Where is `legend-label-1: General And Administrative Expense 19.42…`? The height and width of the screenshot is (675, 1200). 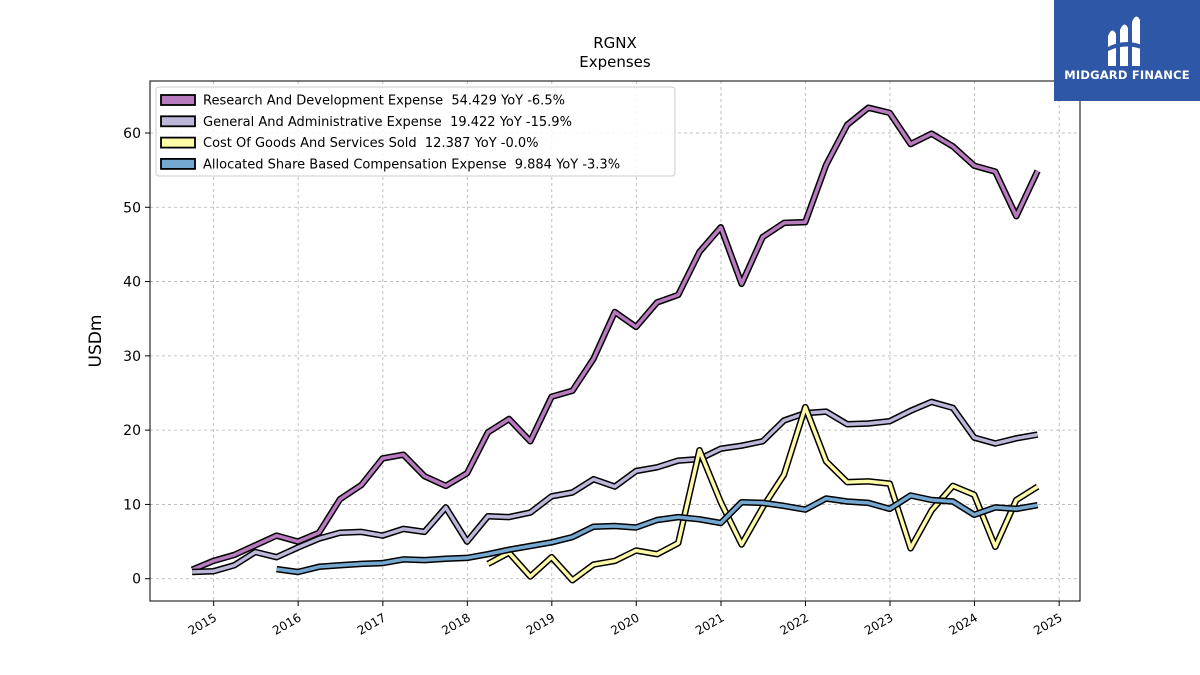
legend-label-1: General And Administrative Expense 19.42… is located at coordinates (387, 122).